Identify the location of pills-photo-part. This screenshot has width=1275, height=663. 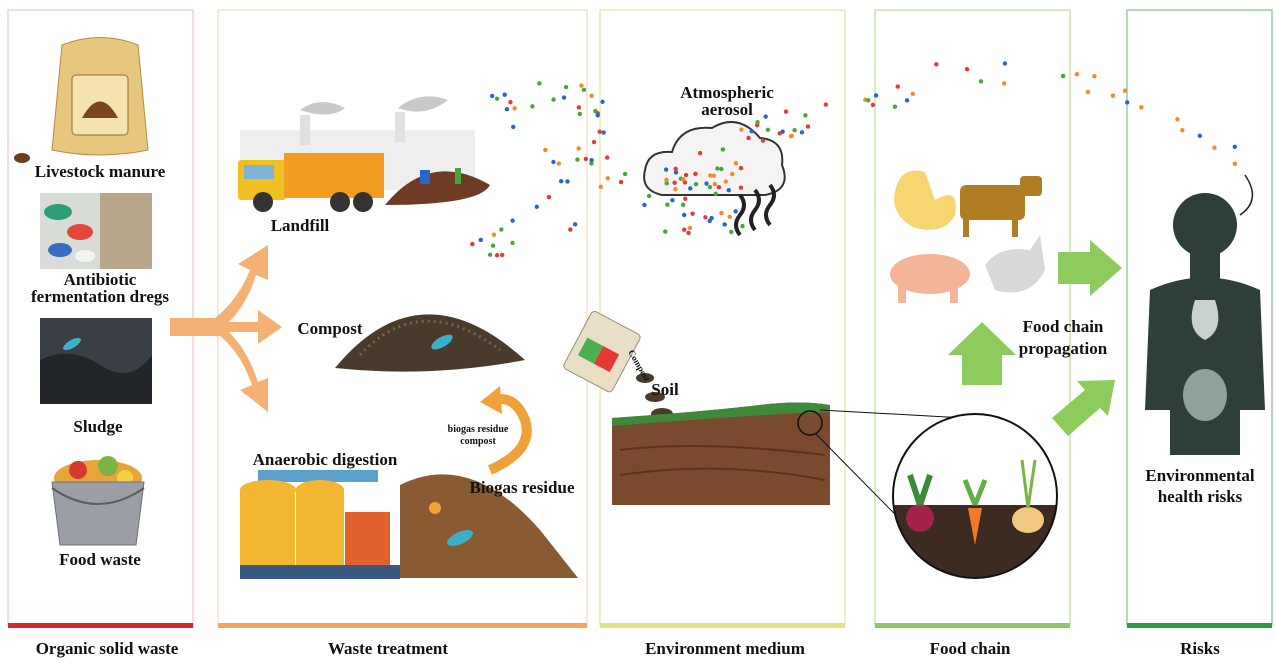
(80, 232).